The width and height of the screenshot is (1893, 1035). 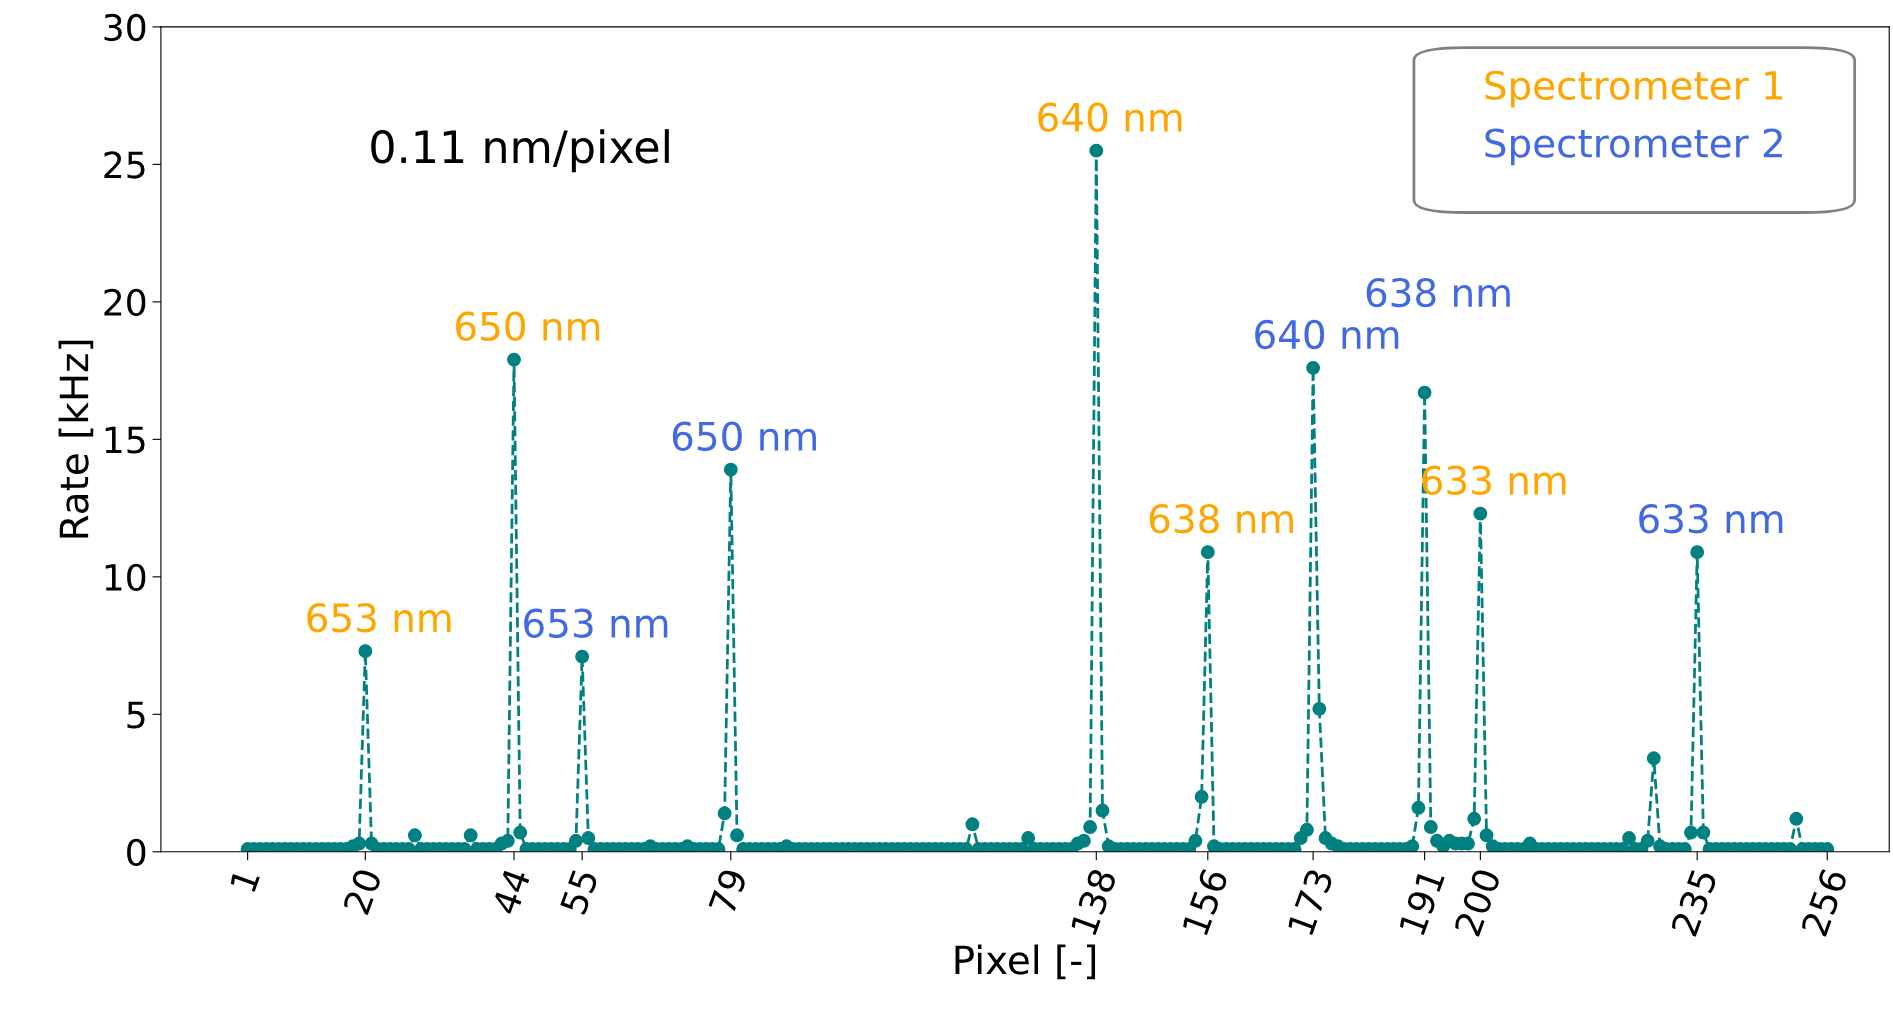 I want to click on x-tick-label: 138, so click(x=1094, y=901).